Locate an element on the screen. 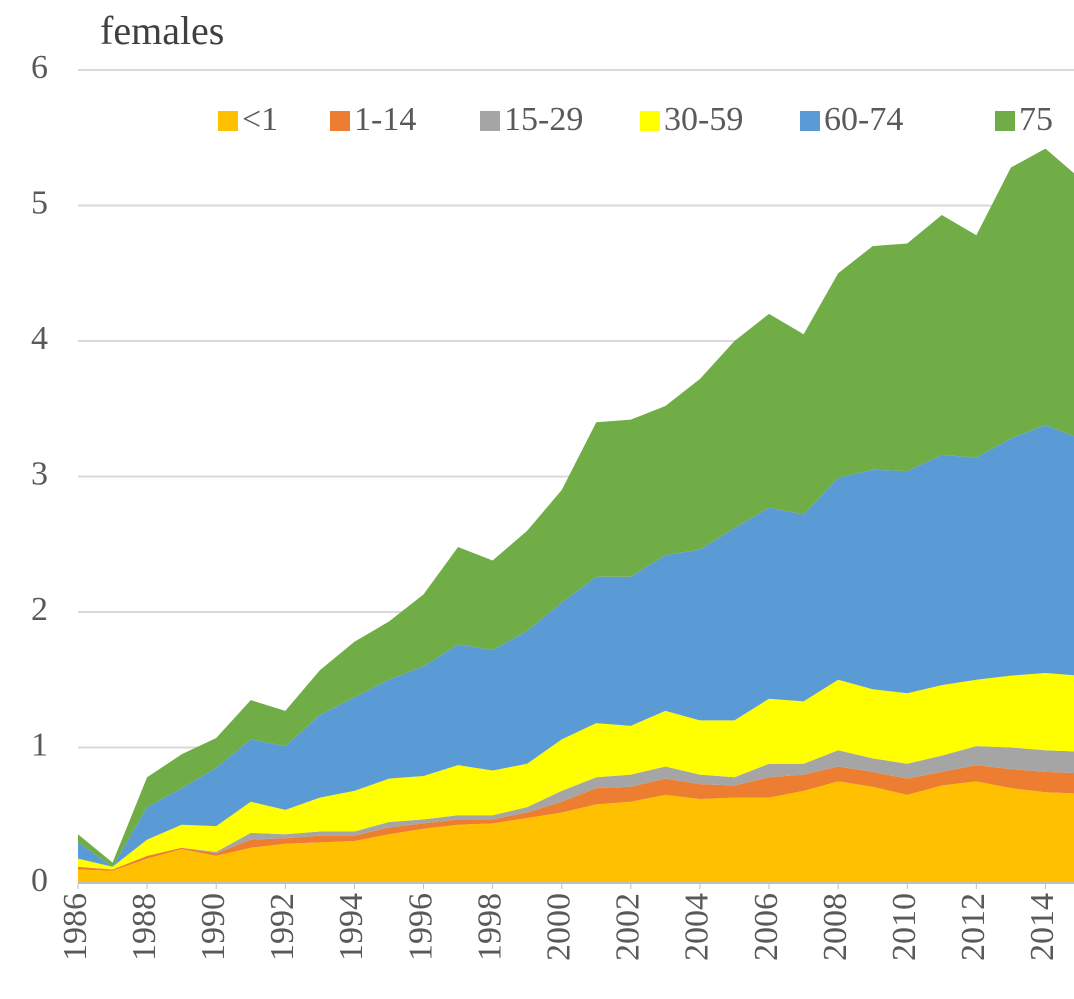 This screenshot has width=1074, height=999. legend-label: 1-14 is located at coordinates (385, 119).